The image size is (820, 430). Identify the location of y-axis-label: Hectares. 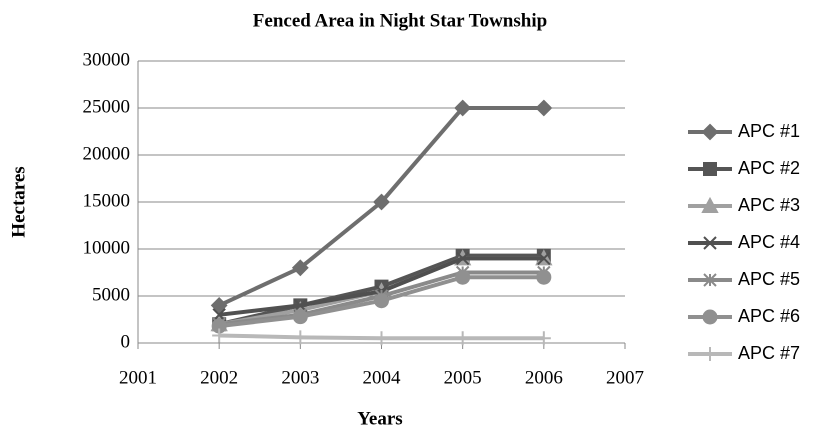
(18, 201).